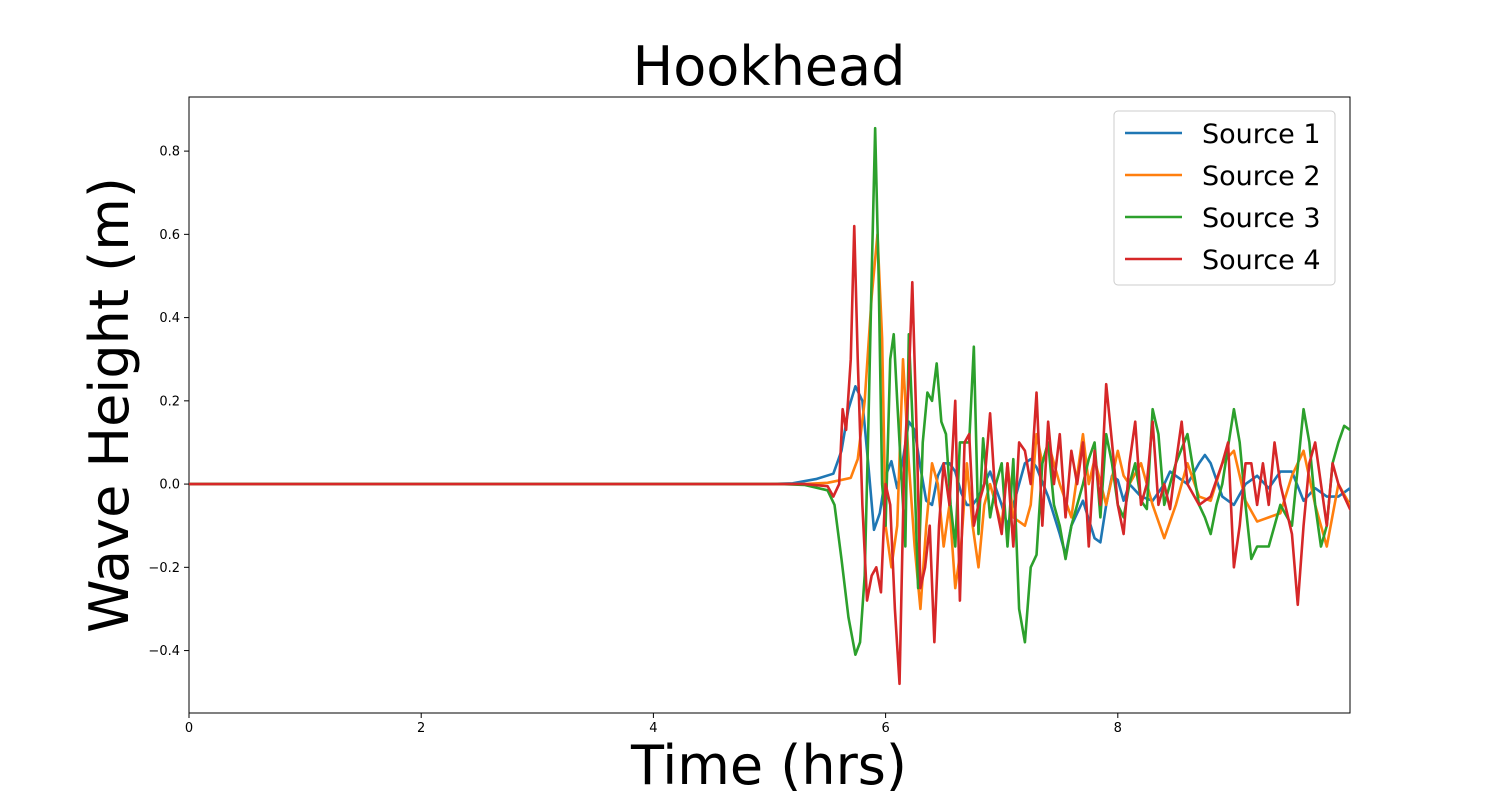  What do you see at coordinates (1118, 728) in the screenshot?
I see `x-tick-label: 8` at bounding box center [1118, 728].